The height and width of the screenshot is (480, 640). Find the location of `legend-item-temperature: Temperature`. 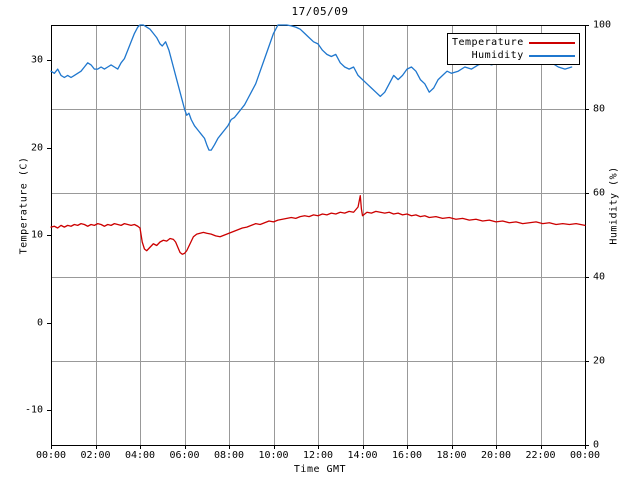

legend-item-temperature: Temperature is located at coordinates (513, 42).